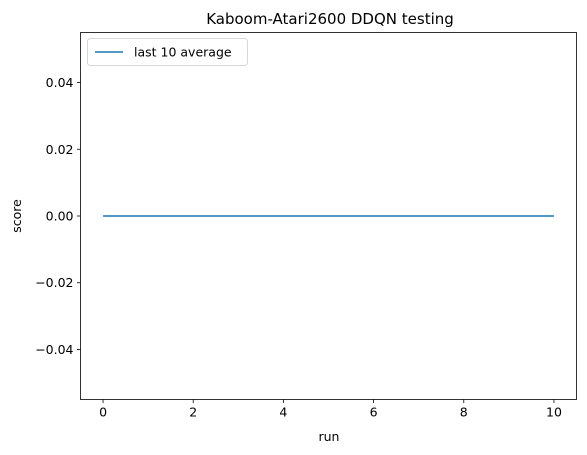  I want to click on legend: last 10 average, so click(167, 52).